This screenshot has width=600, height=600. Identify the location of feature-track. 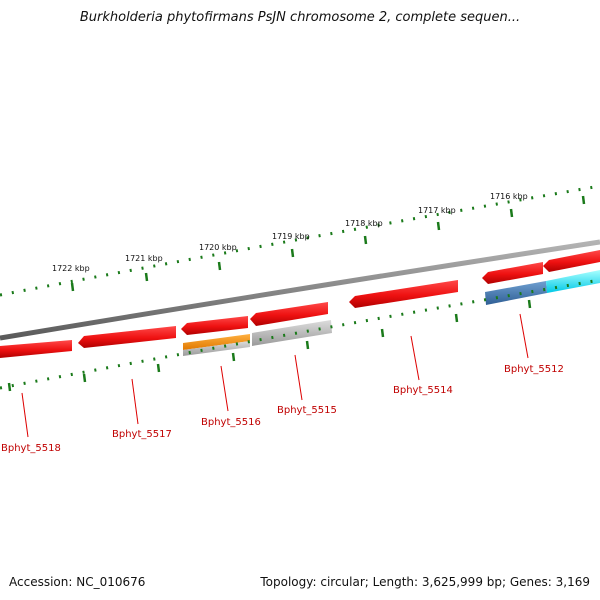
(391, 313).